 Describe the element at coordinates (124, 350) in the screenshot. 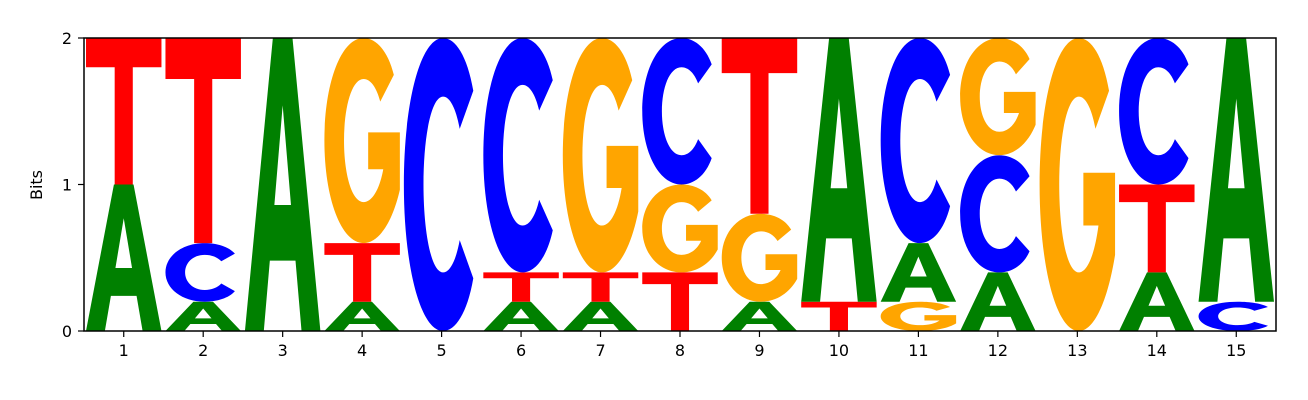

I see `x-tick-label-1: 1` at that location.